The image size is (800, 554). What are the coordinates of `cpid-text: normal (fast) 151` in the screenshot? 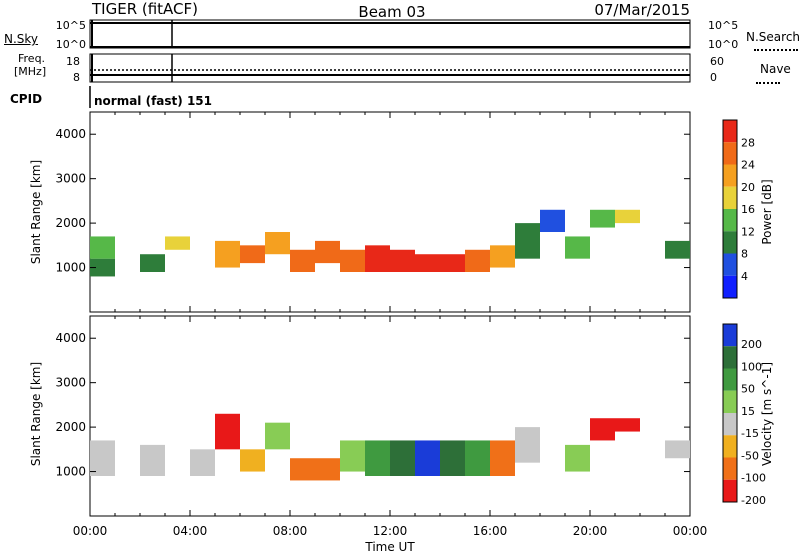 It's located at (153, 101).